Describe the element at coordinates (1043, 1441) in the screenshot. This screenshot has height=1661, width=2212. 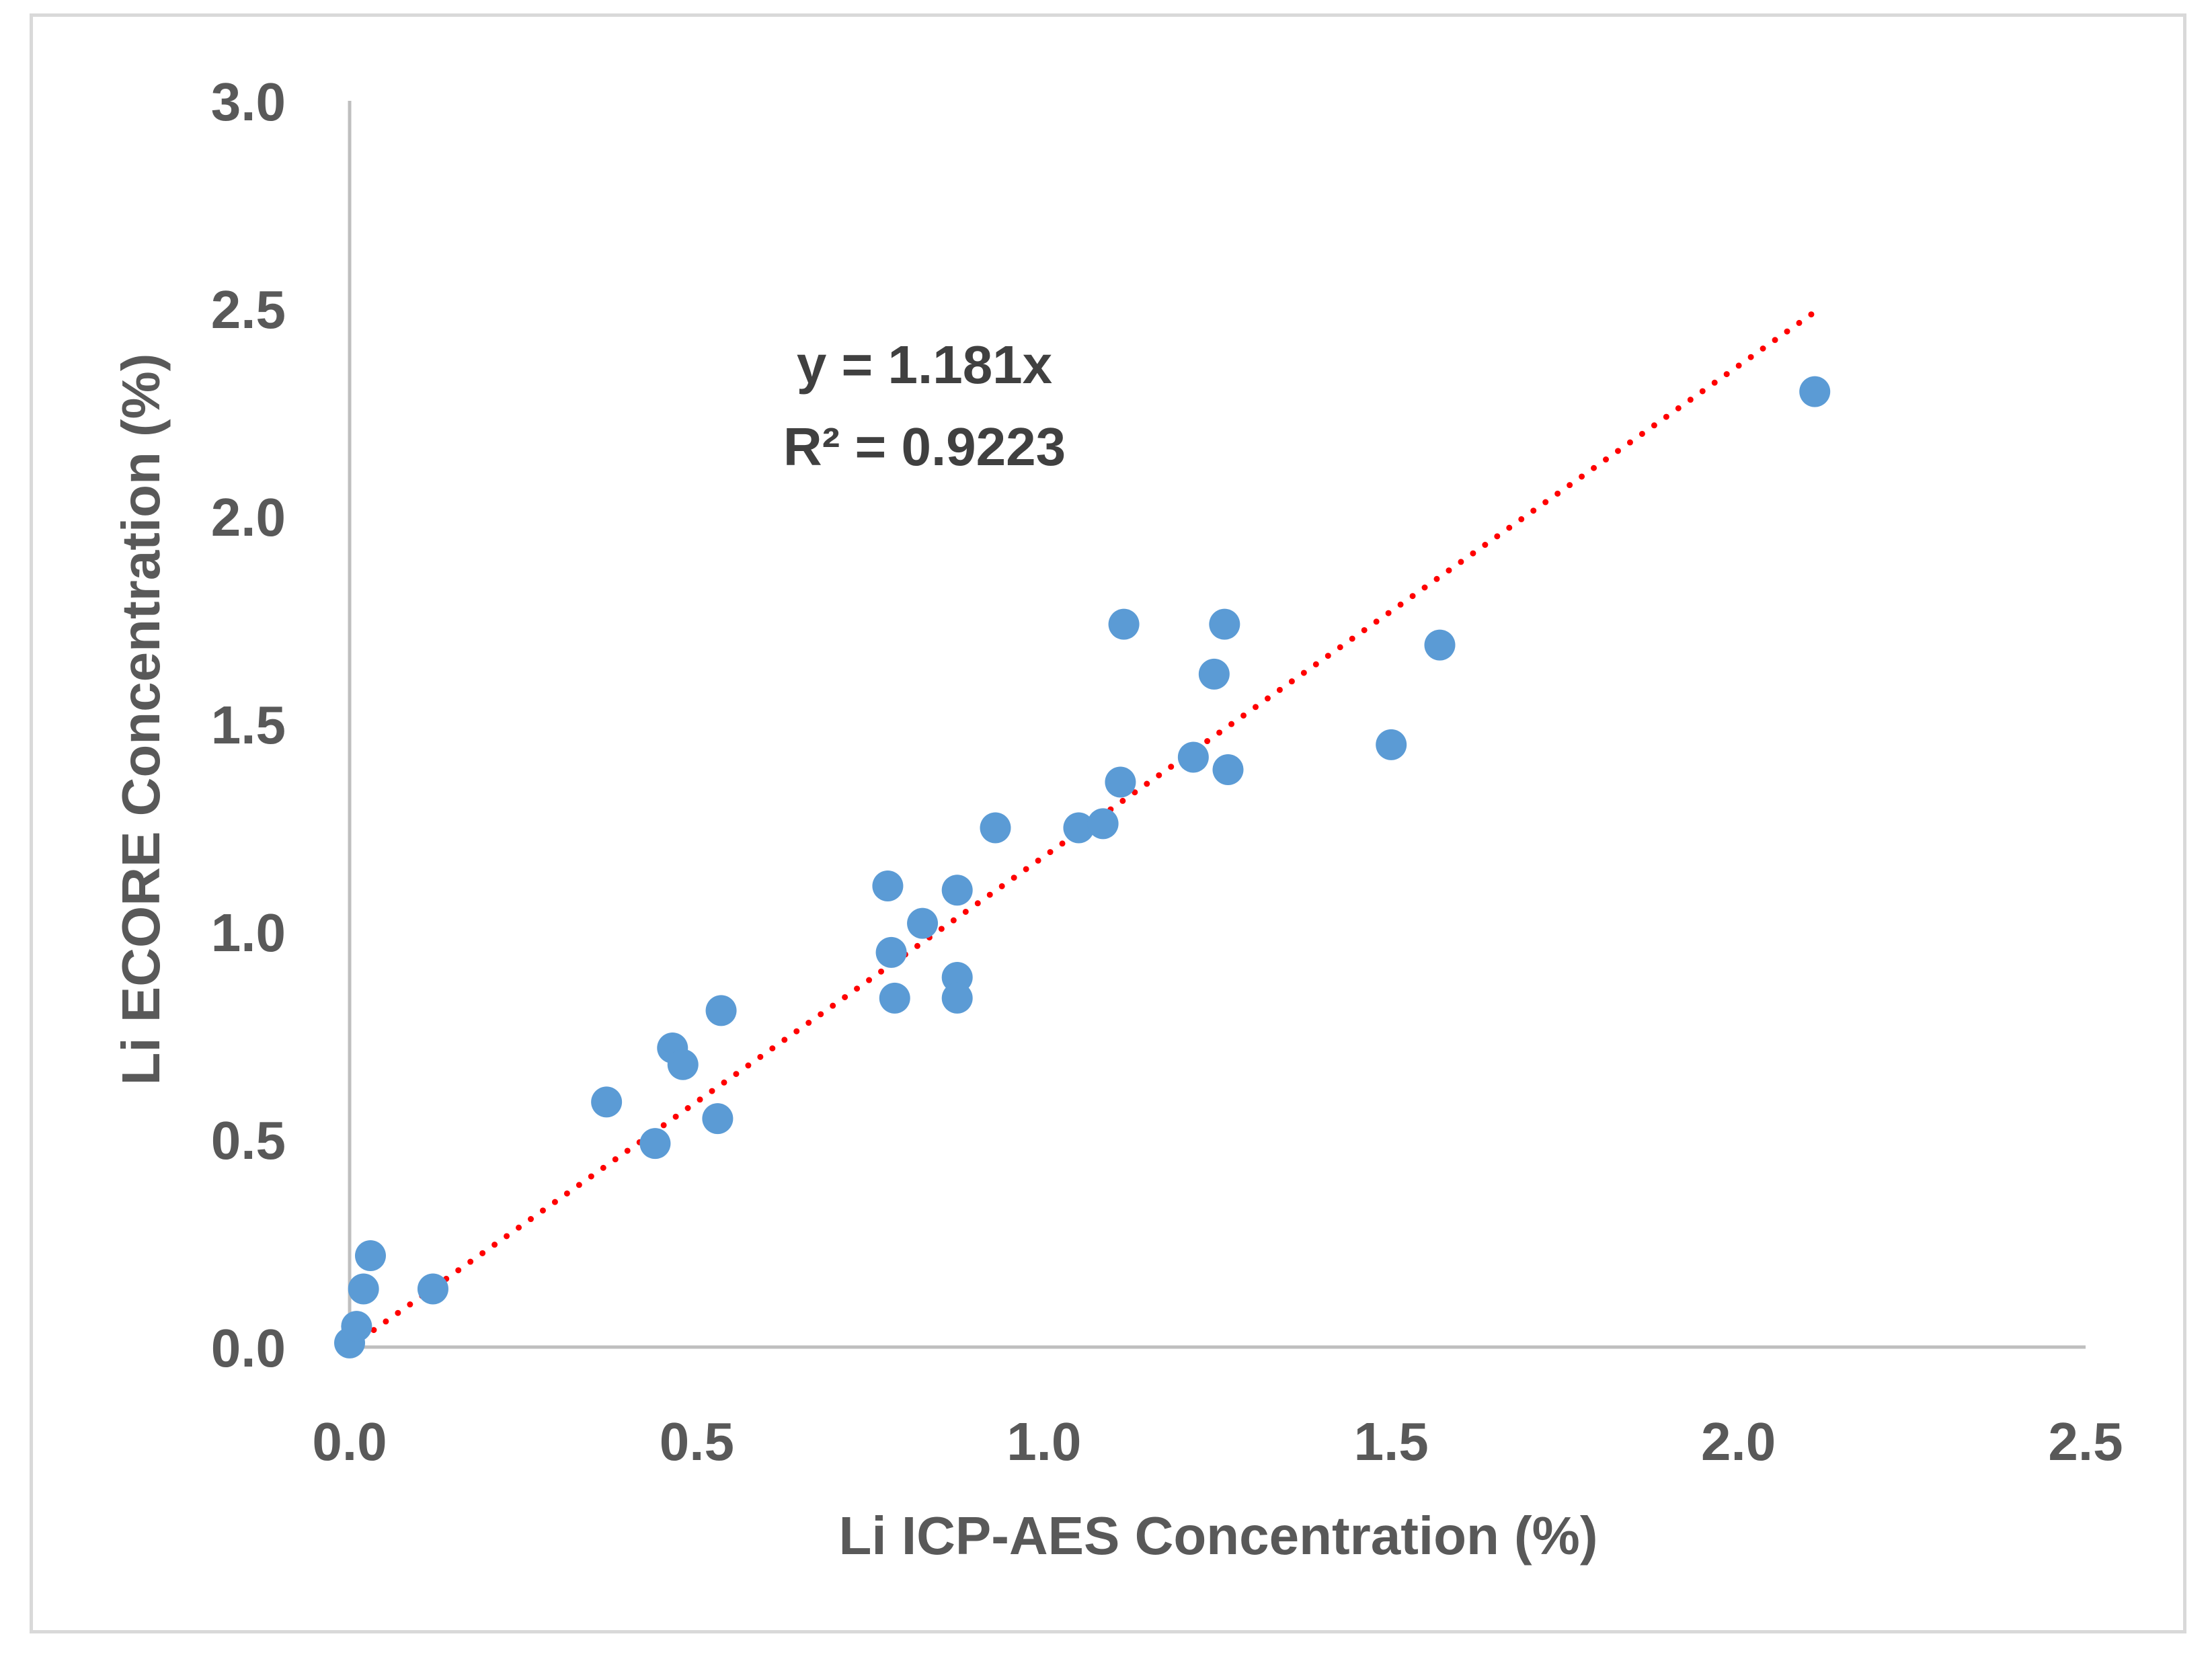
I see `x-tick-label: 1.0` at that location.